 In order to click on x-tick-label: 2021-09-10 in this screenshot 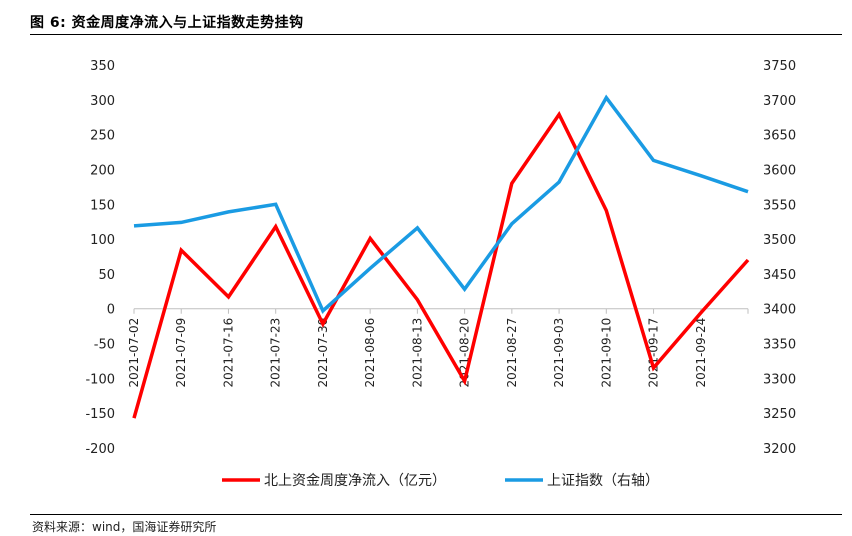, I will do `click(606, 353)`.